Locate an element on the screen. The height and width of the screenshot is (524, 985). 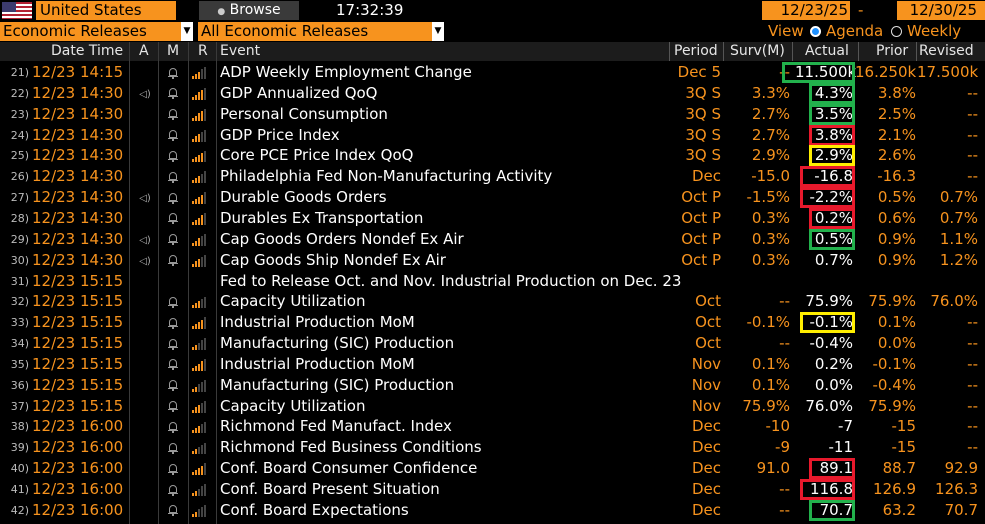
col-survey: Surv(M) is located at coordinates (757, 51).